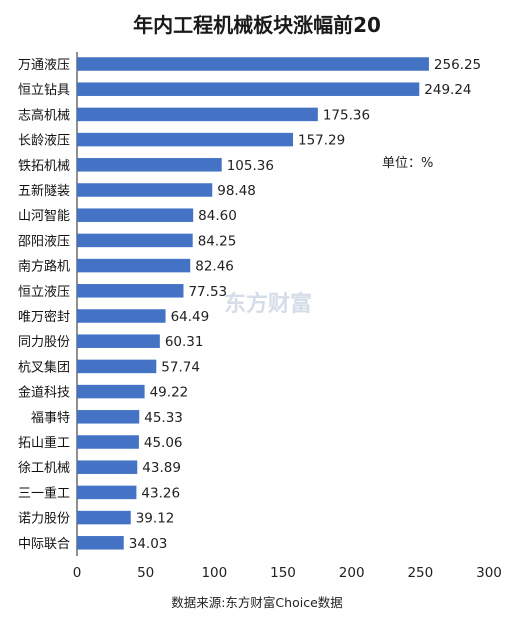  What do you see at coordinates (217, 216) in the screenshot?
I see `value-label: 84.60` at bounding box center [217, 216].